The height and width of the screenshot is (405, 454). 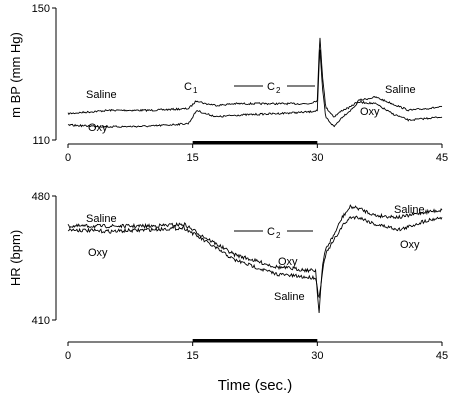 I want to click on hr-c2-letter: C, so click(x=271, y=232).